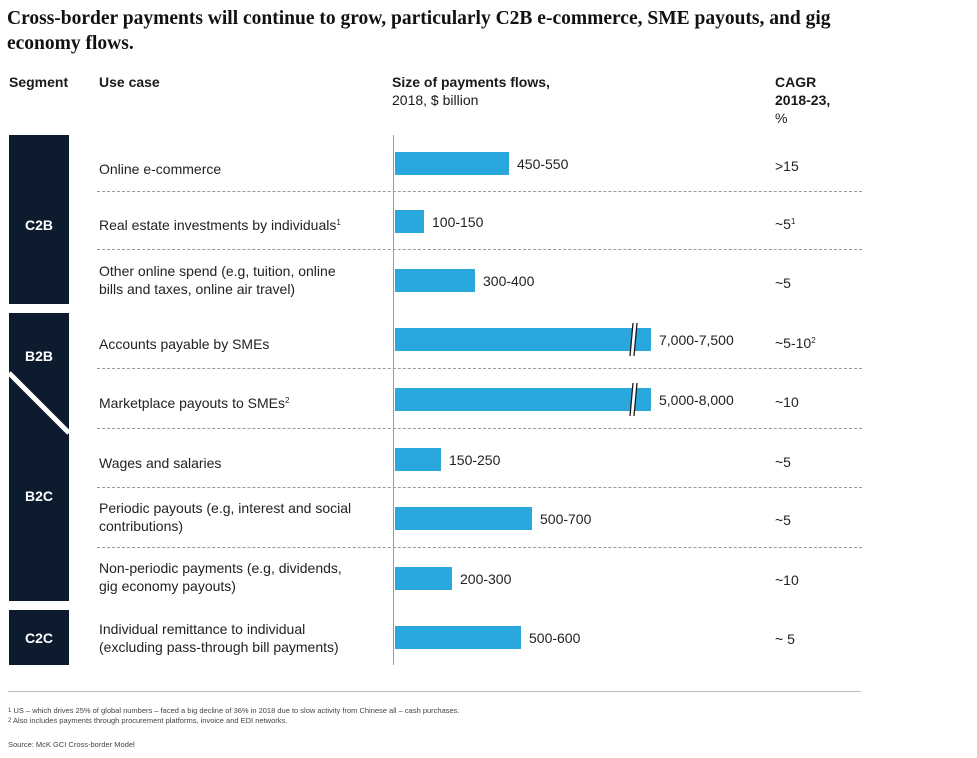 This screenshot has height=758, width=977. What do you see at coordinates (220, 225) in the screenshot?
I see `use-case-label: Real estate investments by individuals1` at bounding box center [220, 225].